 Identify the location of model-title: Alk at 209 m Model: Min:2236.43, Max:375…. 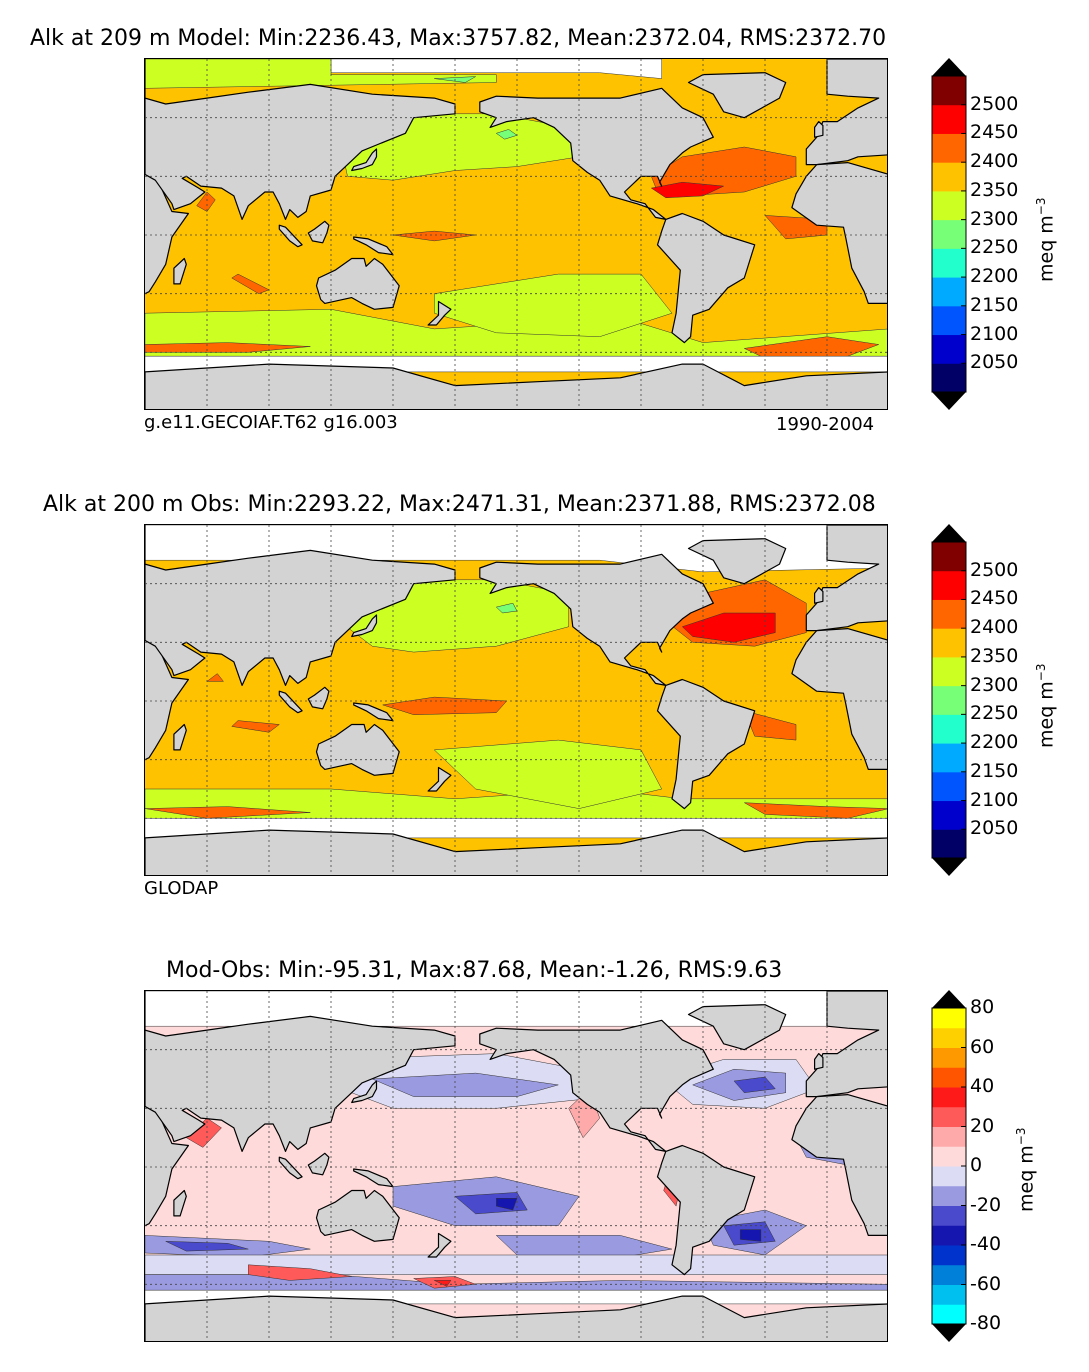
(458, 38).